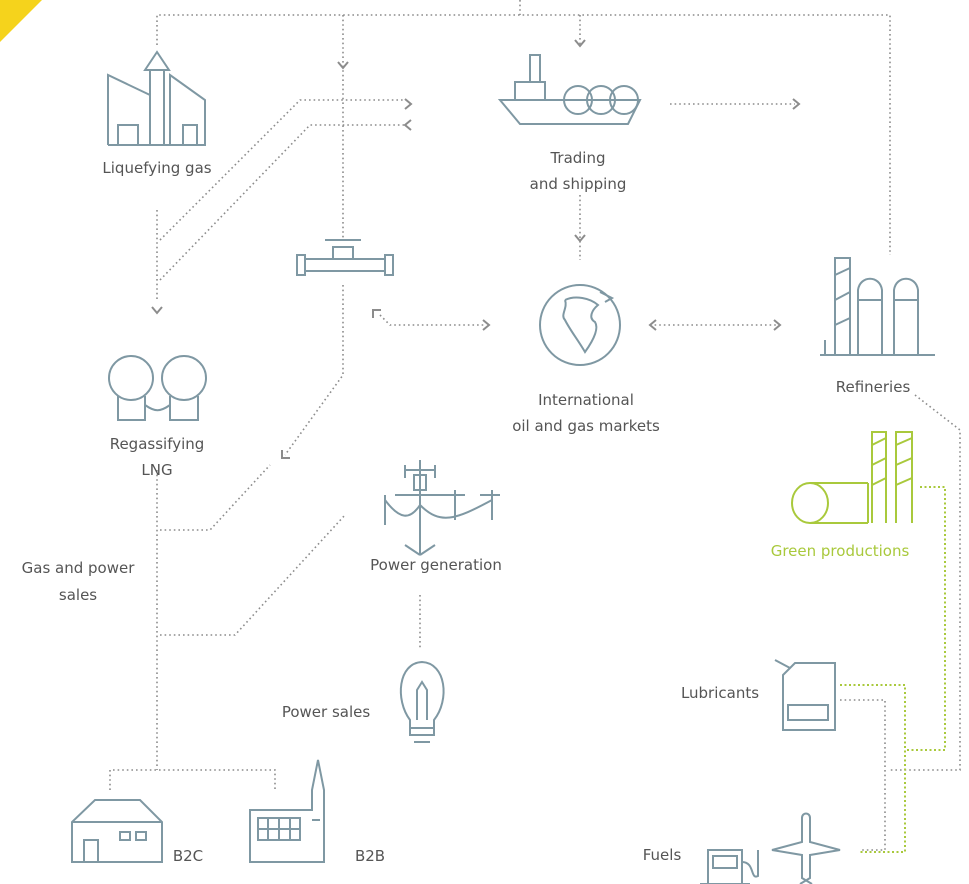  What do you see at coordinates (422, 701) in the screenshot?
I see `bulb-icon` at bounding box center [422, 701].